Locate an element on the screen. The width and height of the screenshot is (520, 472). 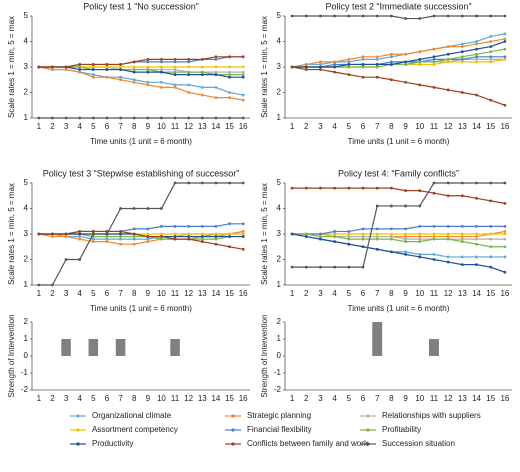
x-tick-label: 9 is located at coordinates (148, 293).